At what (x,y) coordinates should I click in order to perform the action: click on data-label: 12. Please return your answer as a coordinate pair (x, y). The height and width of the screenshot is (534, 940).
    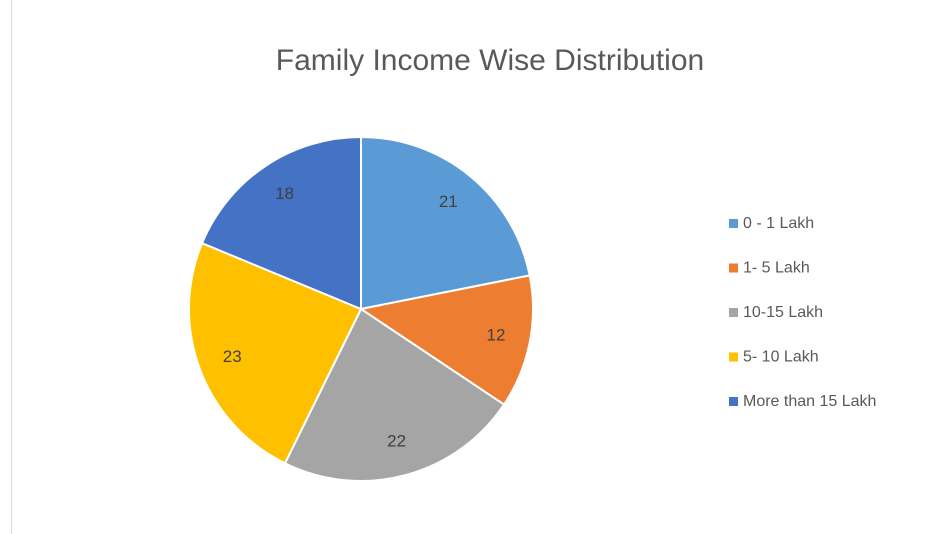
    Looking at the image, I should click on (495, 334).